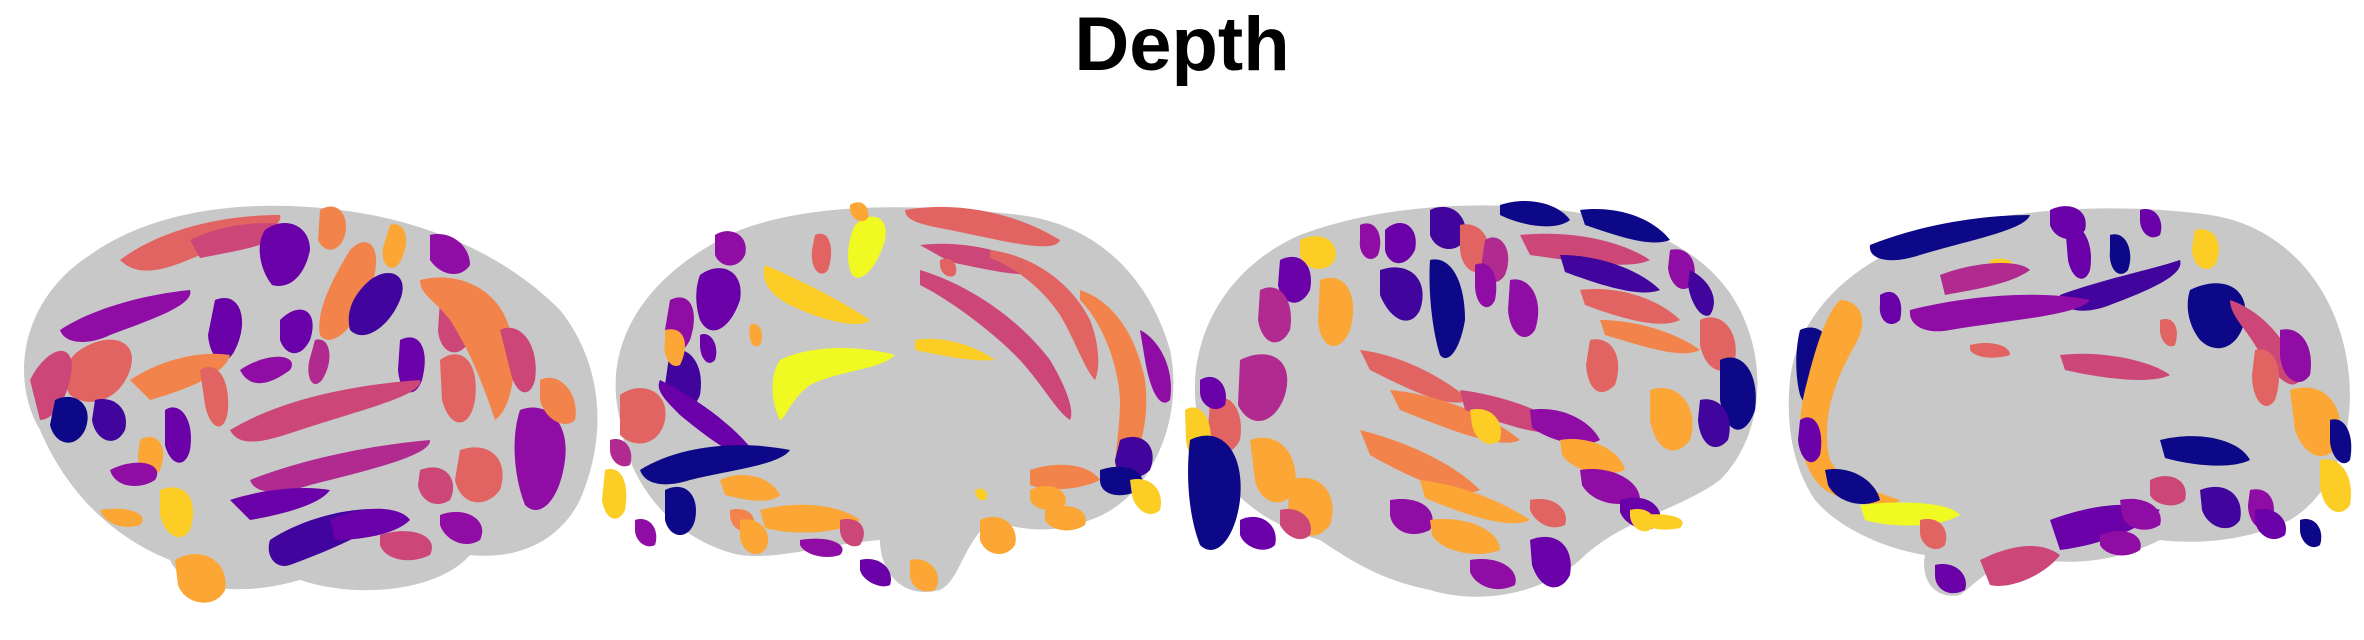  What do you see at coordinates (2074, 400) in the screenshot?
I see `parcels` at bounding box center [2074, 400].